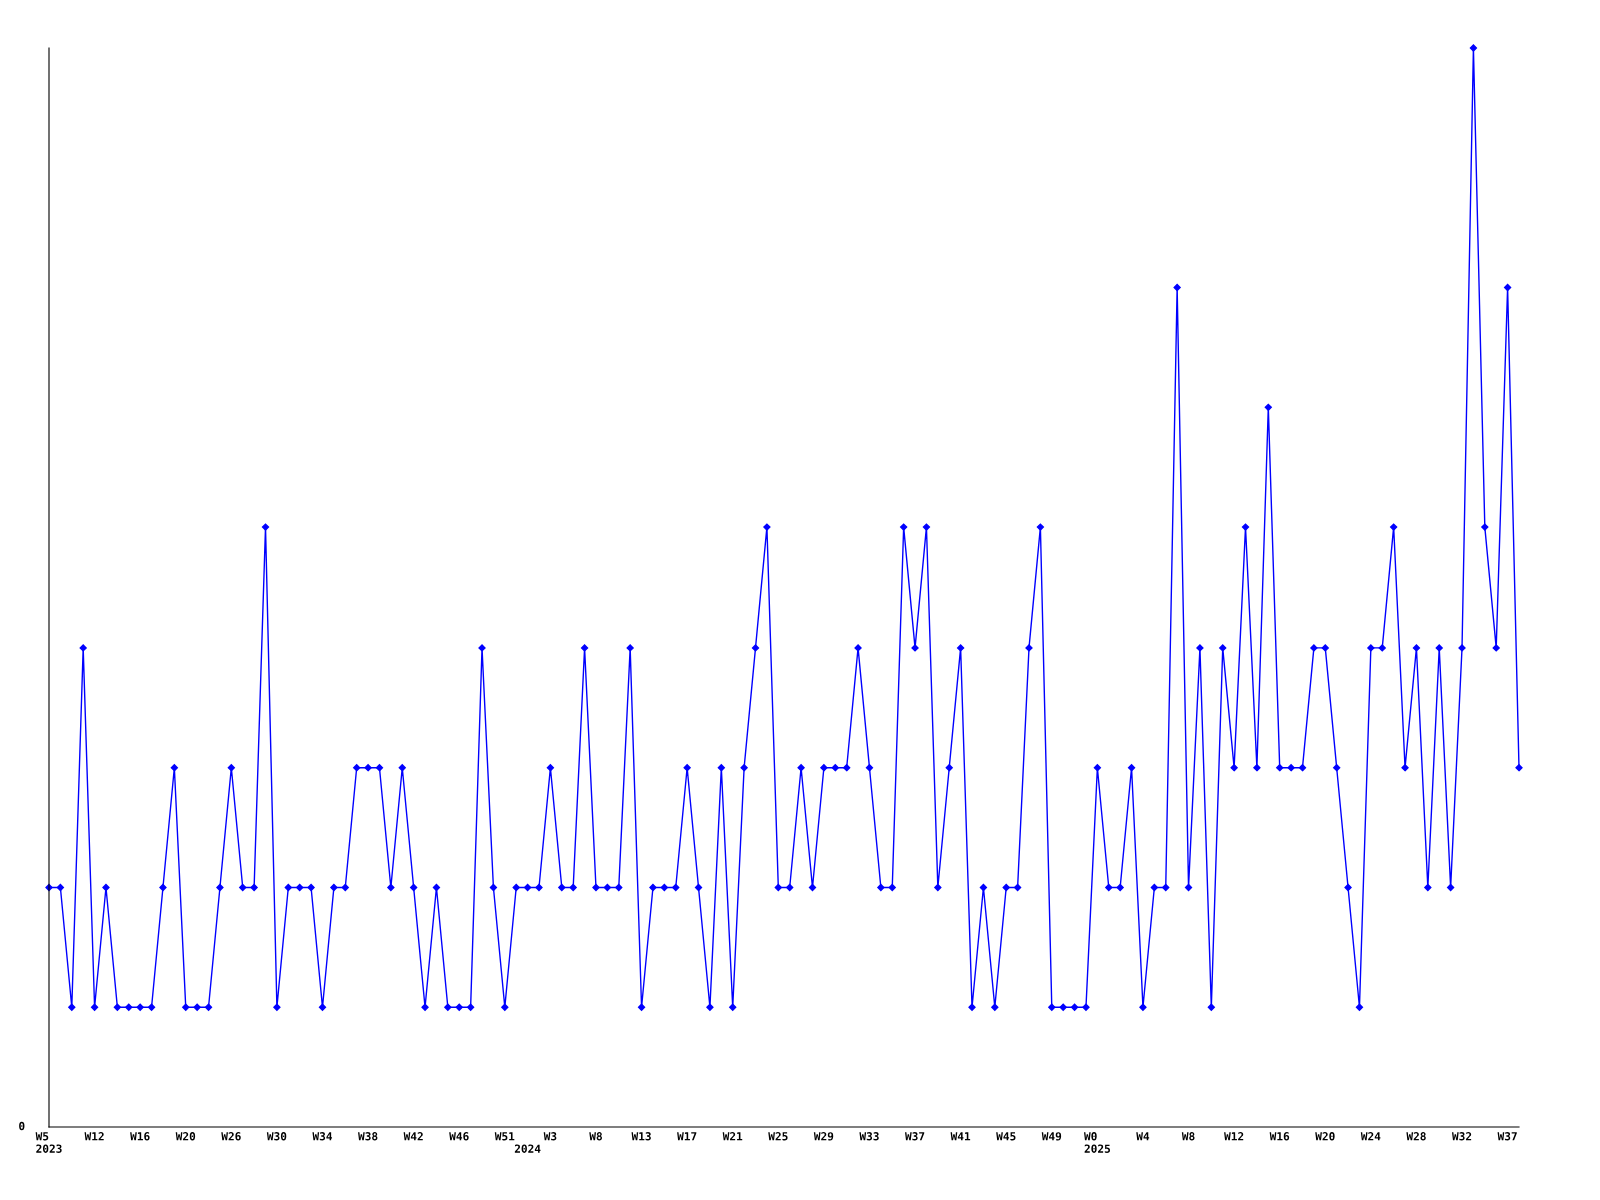 The height and width of the screenshot is (1200, 1600). Describe the element at coordinates (1461, 1136) in the screenshot. I see `x-tick-label: W32` at that location.